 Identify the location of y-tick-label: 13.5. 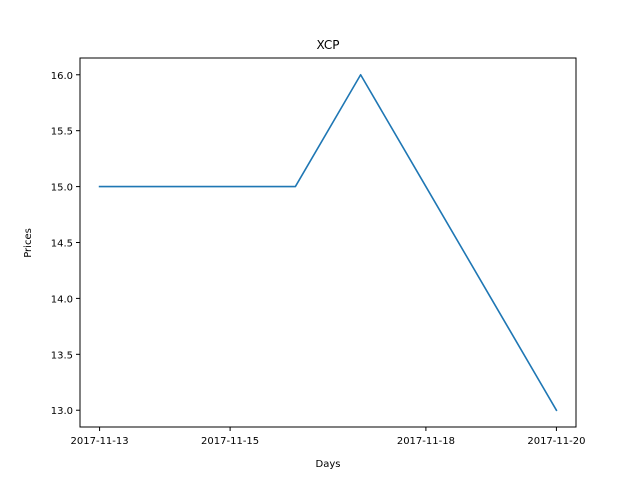
(62, 355).